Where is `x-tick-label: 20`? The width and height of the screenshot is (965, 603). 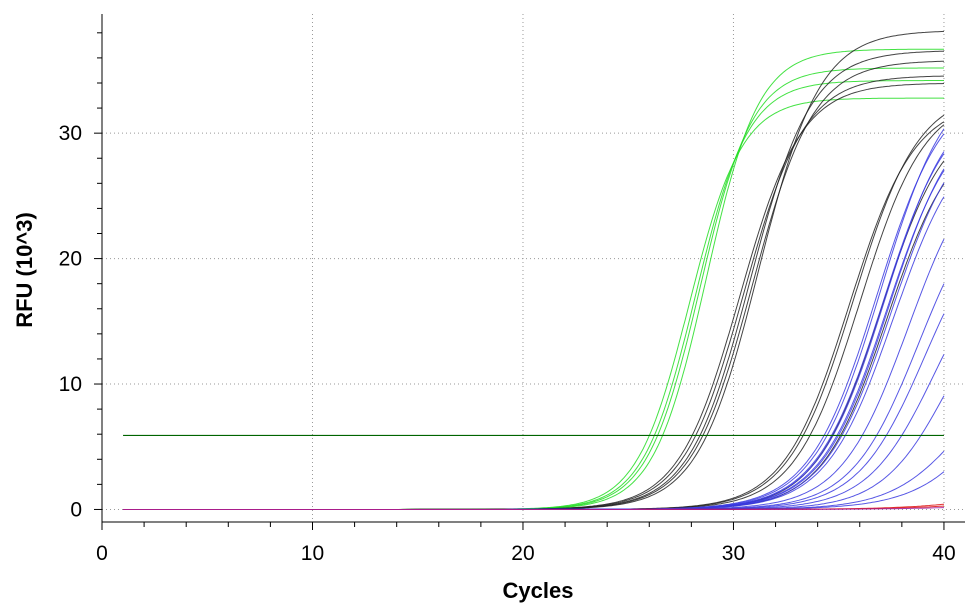 x-tick-label: 20 is located at coordinates (522, 553).